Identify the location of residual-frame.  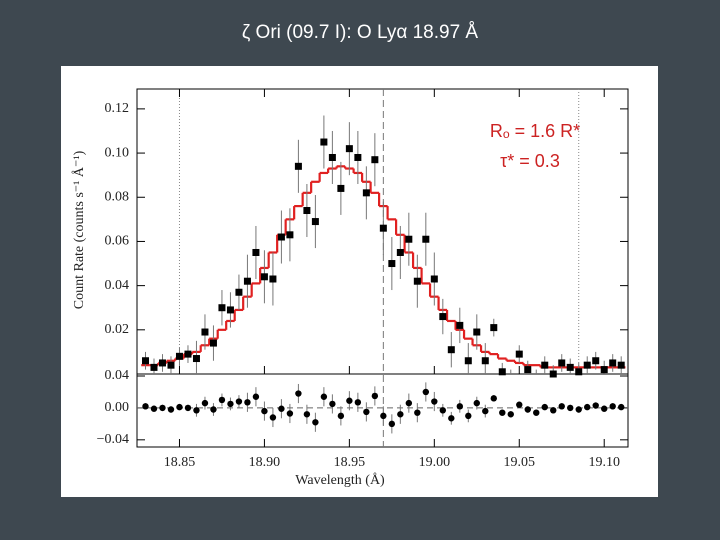
(382, 410).